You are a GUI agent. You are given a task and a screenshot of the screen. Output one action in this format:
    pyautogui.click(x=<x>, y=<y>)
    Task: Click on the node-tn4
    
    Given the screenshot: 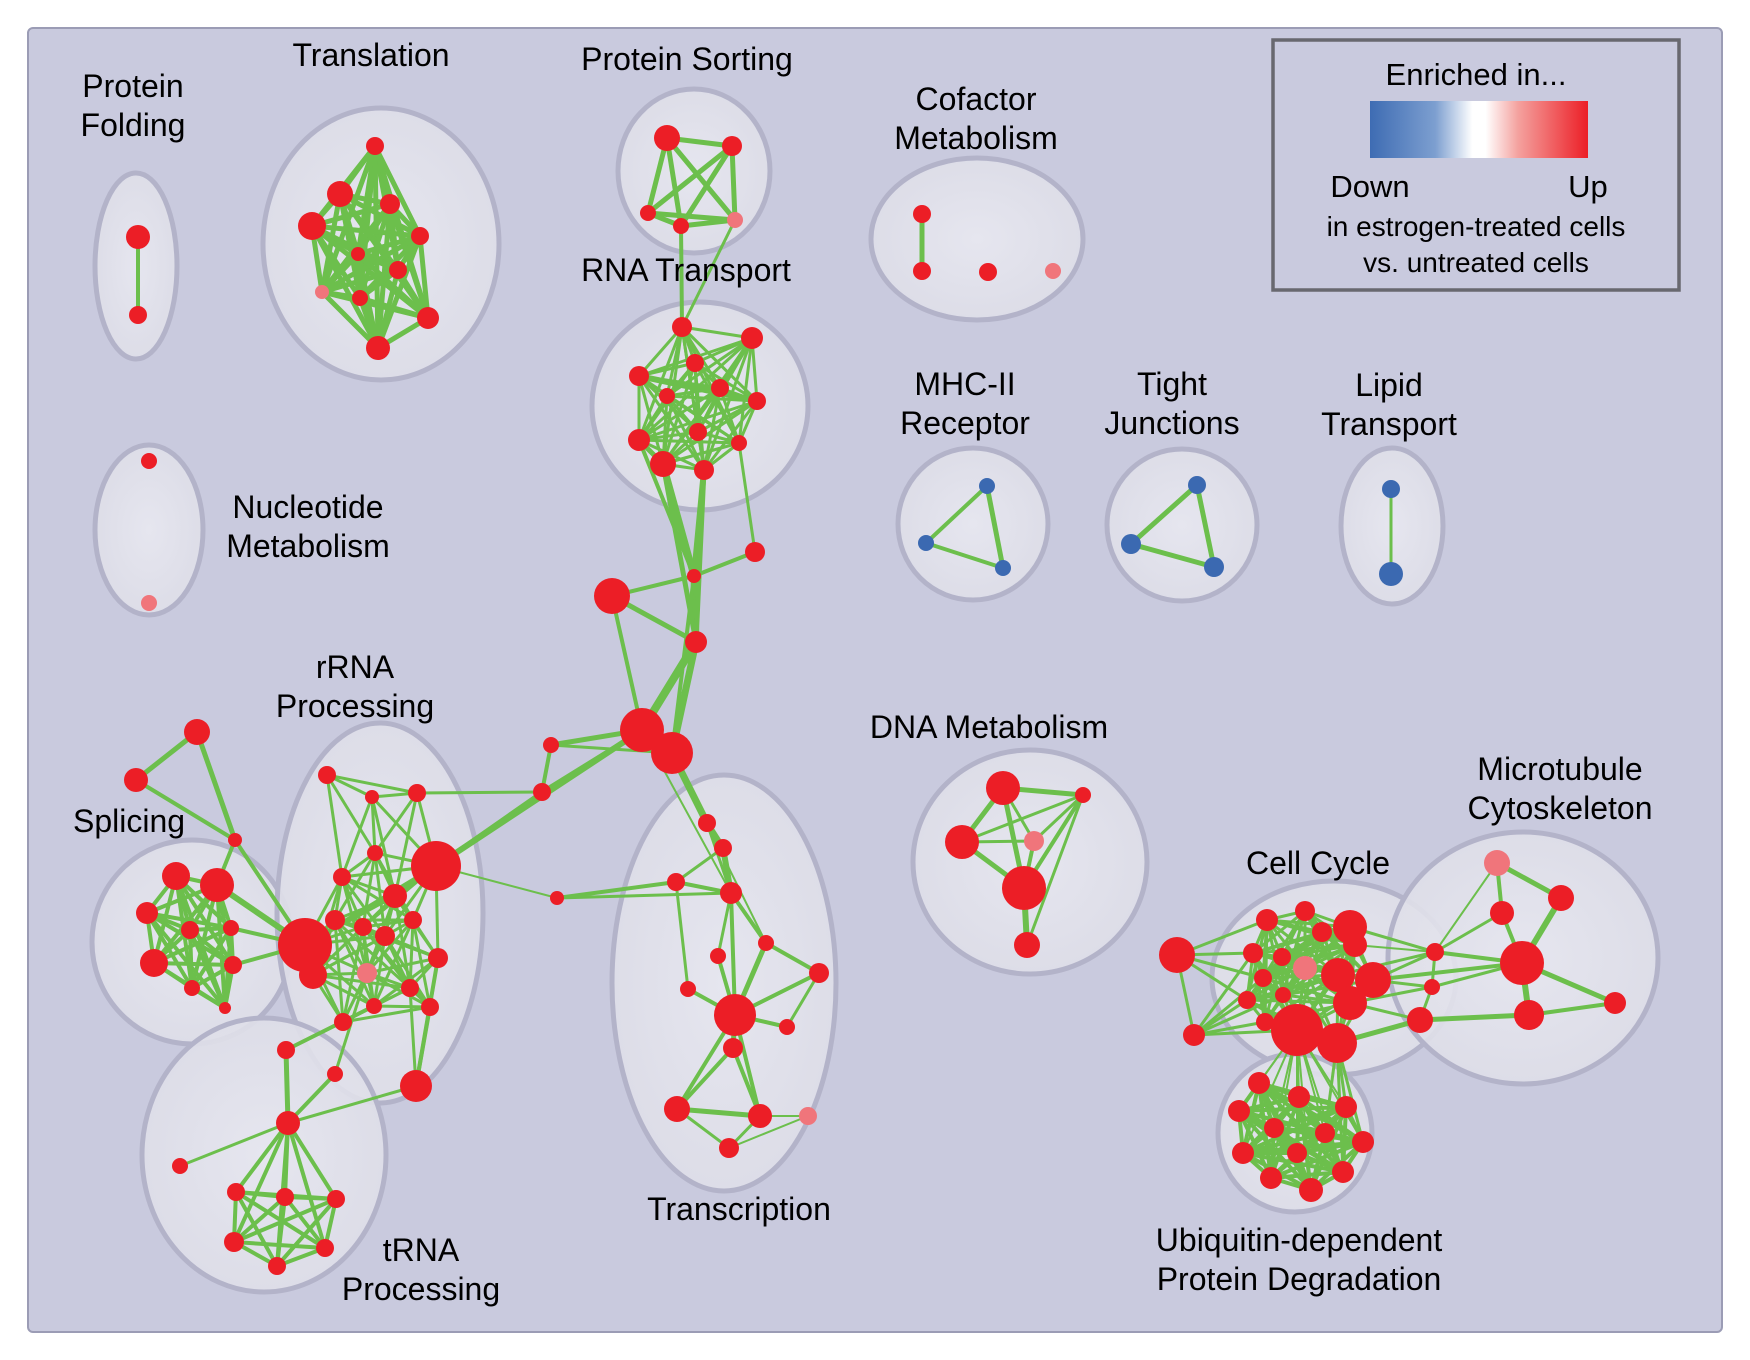 What is the action you would take?
    pyautogui.click(x=336, y=1199)
    